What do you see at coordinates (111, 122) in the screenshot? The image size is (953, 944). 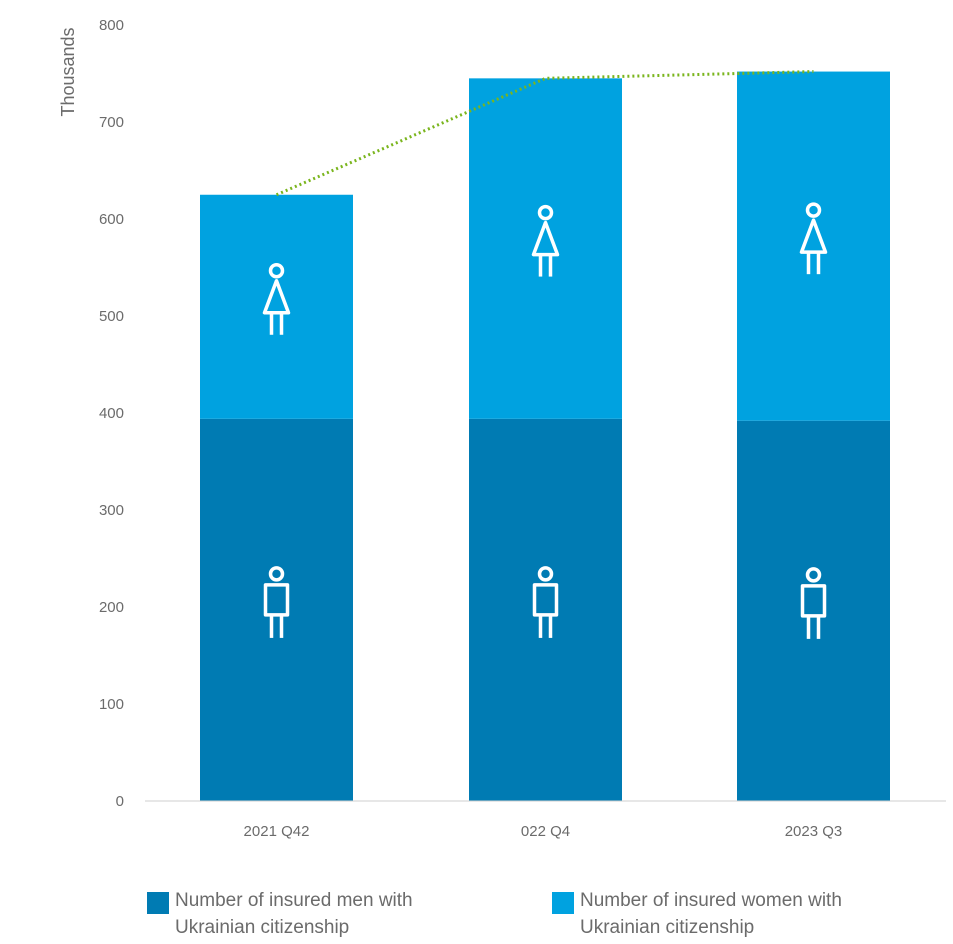 I see `y-tick-label: 700` at bounding box center [111, 122].